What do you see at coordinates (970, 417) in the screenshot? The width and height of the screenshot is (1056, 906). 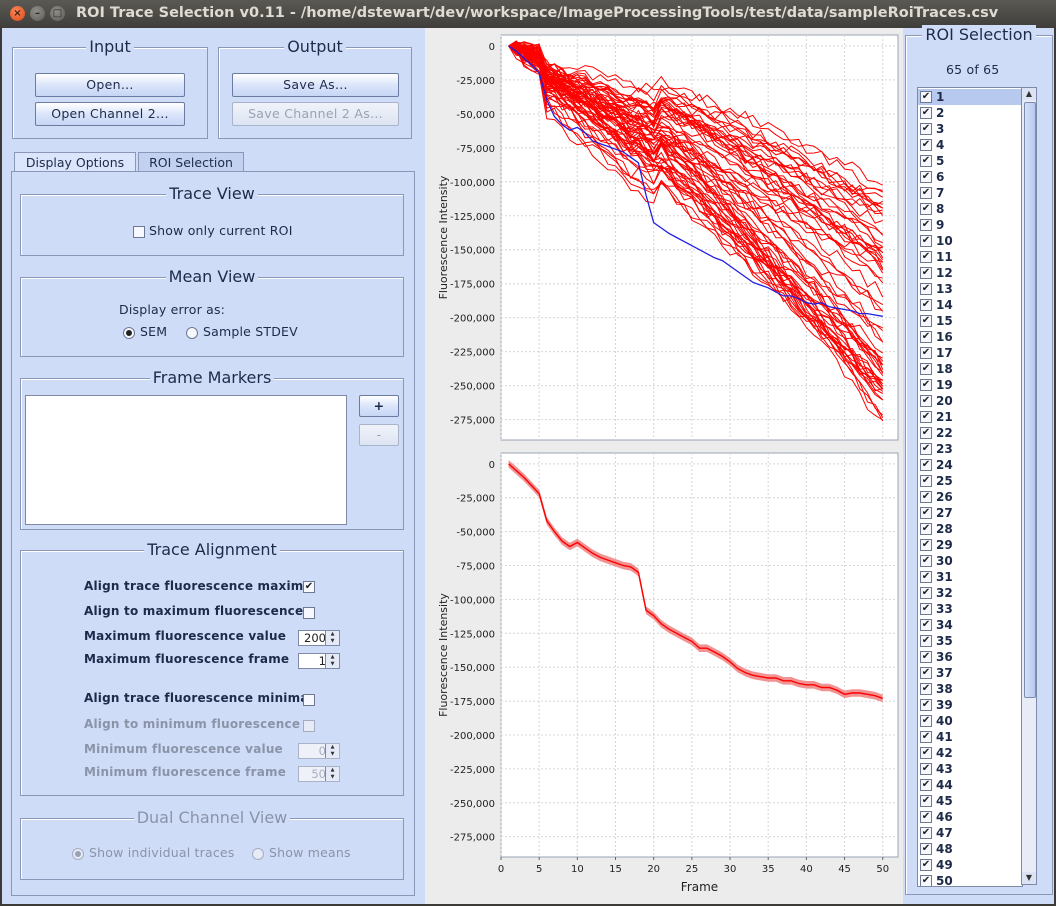 I see `roi-list-item: ✔ 21` at bounding box center [970, 417].